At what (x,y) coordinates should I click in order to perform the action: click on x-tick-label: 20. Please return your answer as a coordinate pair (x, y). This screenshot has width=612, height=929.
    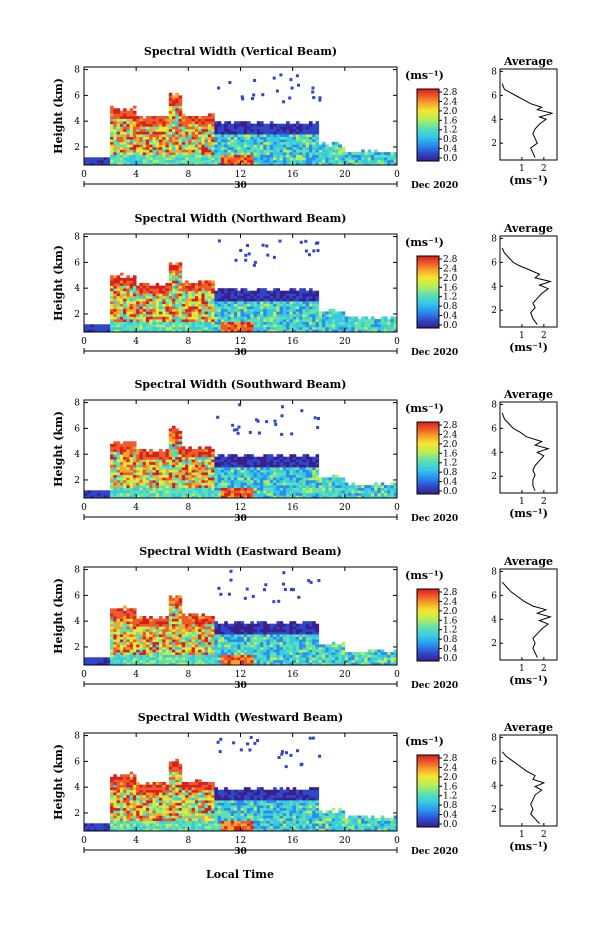
    Looking at the image, I should click on (345, 175).